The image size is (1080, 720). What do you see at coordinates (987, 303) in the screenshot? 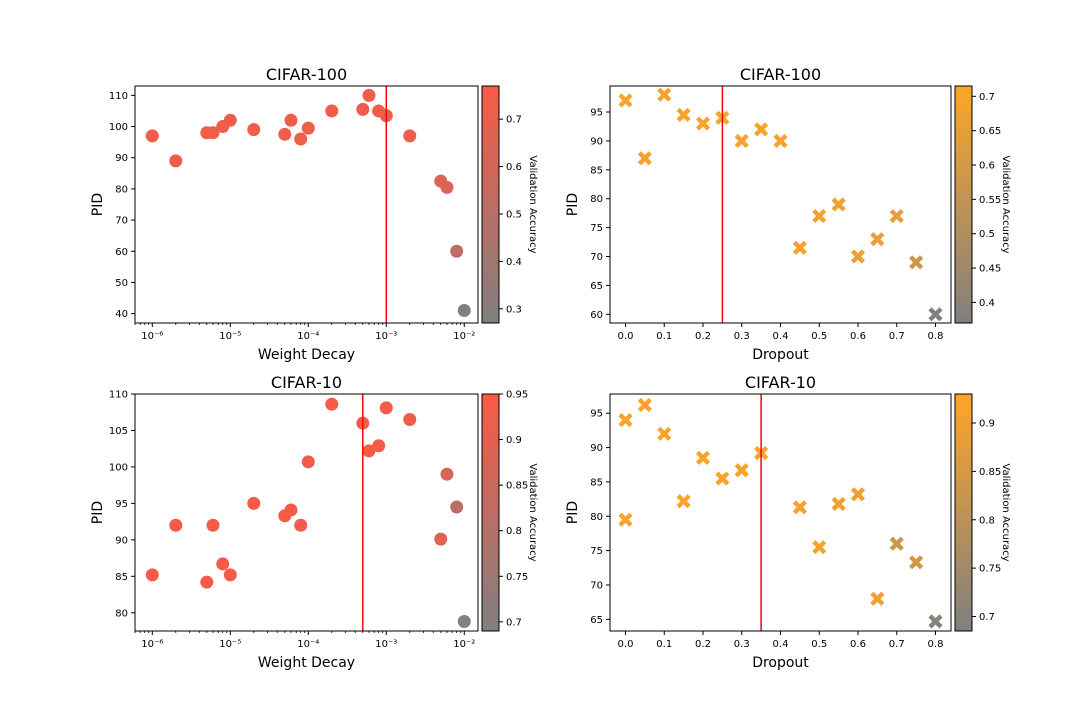
I see `colorbar-tick-label: 0.4` at bounding box center [987, 303].